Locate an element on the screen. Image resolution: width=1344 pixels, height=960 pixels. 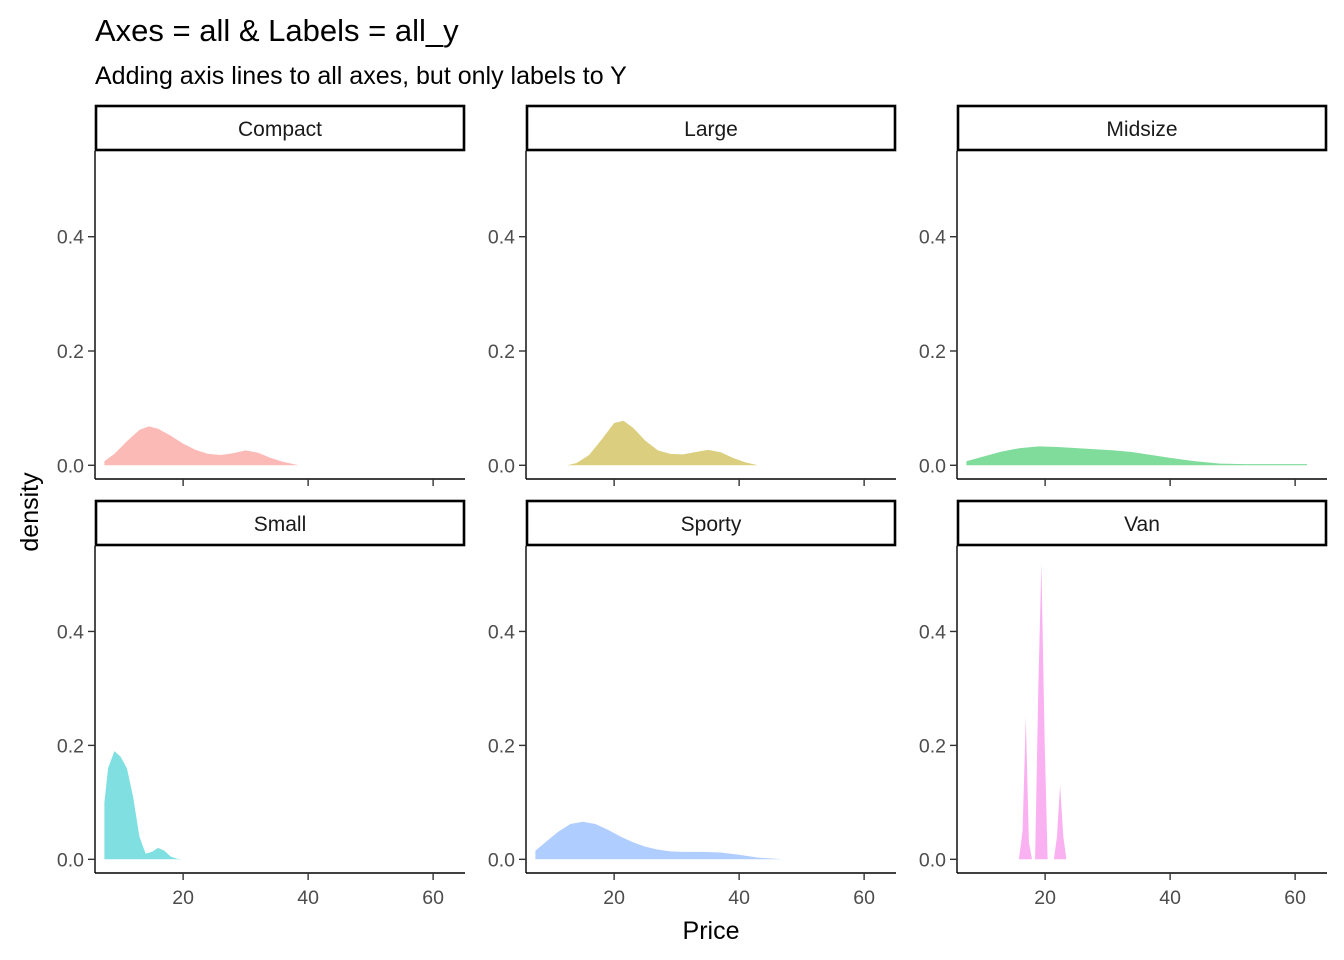
facet-strip-sporty is located at coordinates (711, 523).